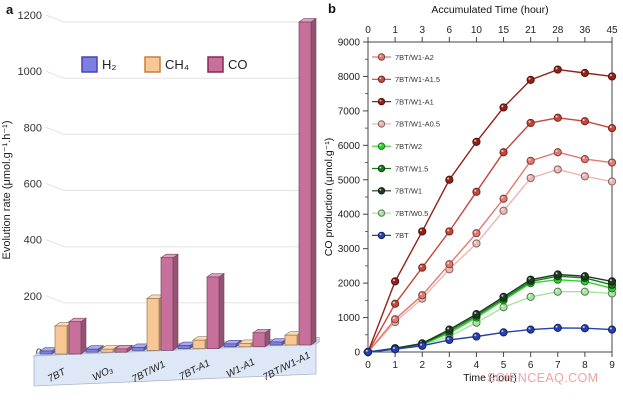 Image resolution: width=623 pixels, height=404 pixels. Describe the element at coordinates (612, 30) in the screenshot. I see `top-axis-tick-label: 45` at that location.